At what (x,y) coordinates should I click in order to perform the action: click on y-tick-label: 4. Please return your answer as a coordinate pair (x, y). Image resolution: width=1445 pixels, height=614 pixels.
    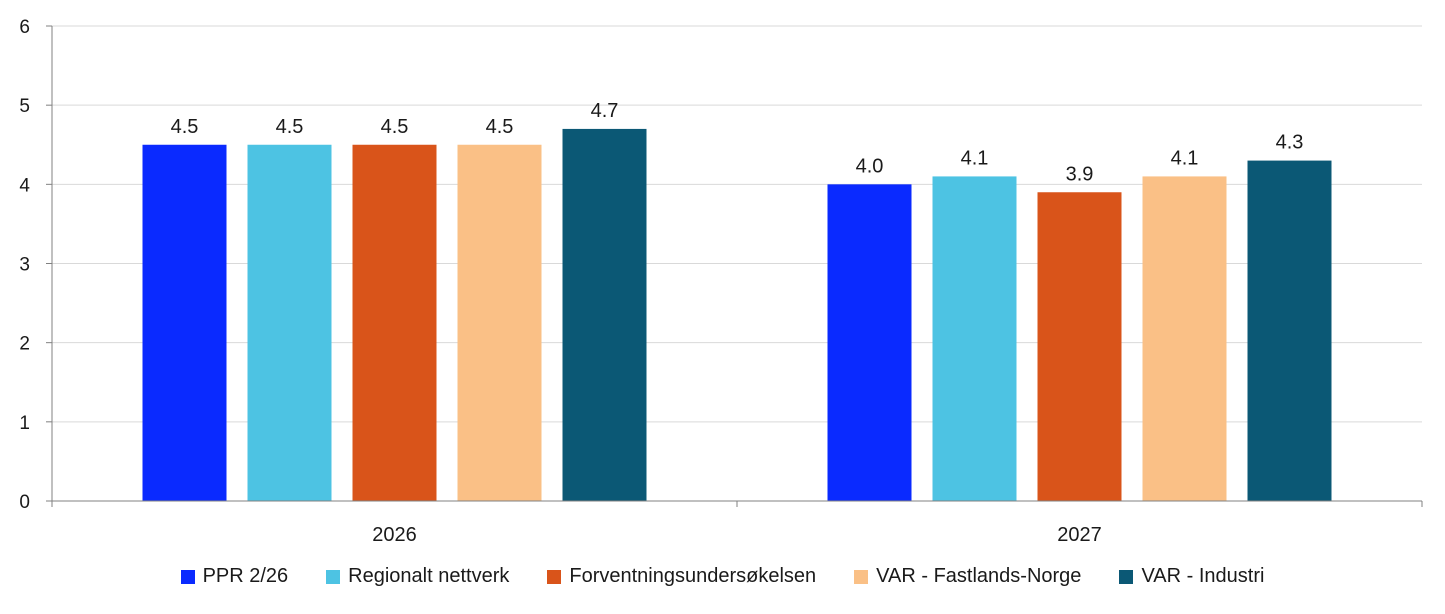
    Looking at the image, I should click on (24, 185).